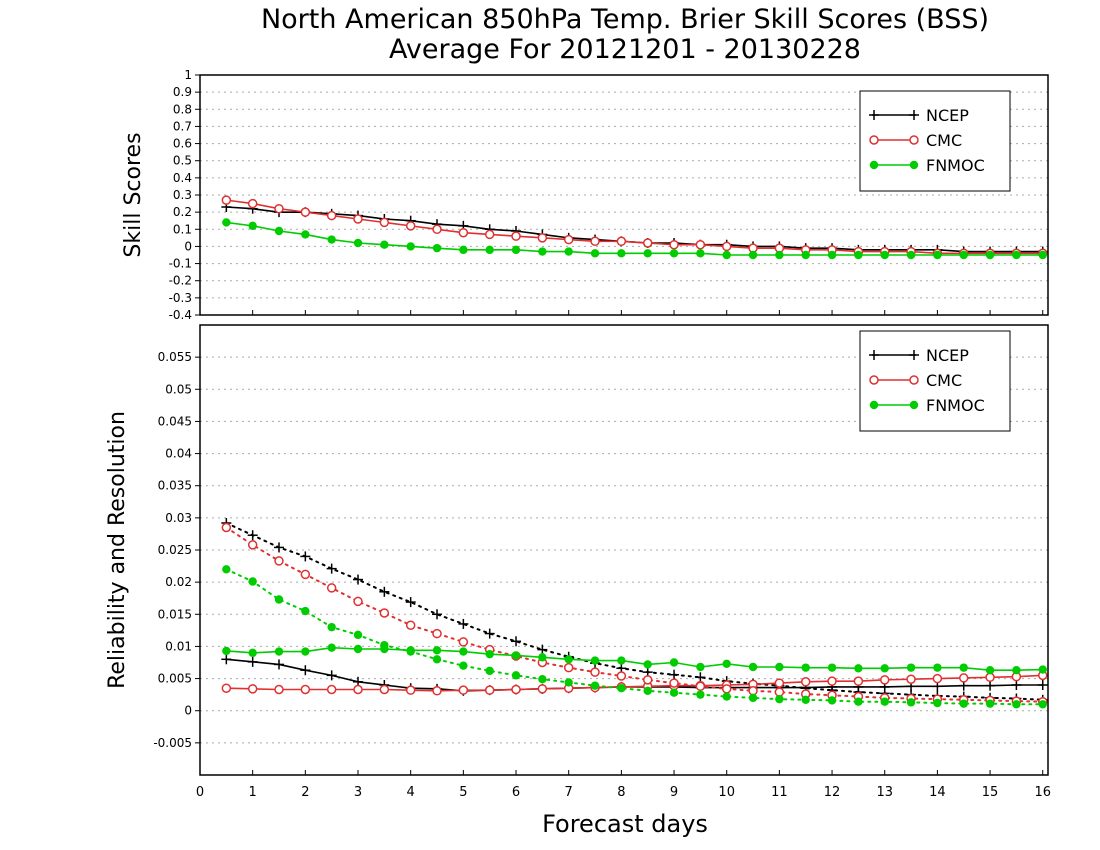  What do you see at coordinates (188, 75) in the screenshot?
I see `y-tick-label: 1` at bounding box center [188, 75].